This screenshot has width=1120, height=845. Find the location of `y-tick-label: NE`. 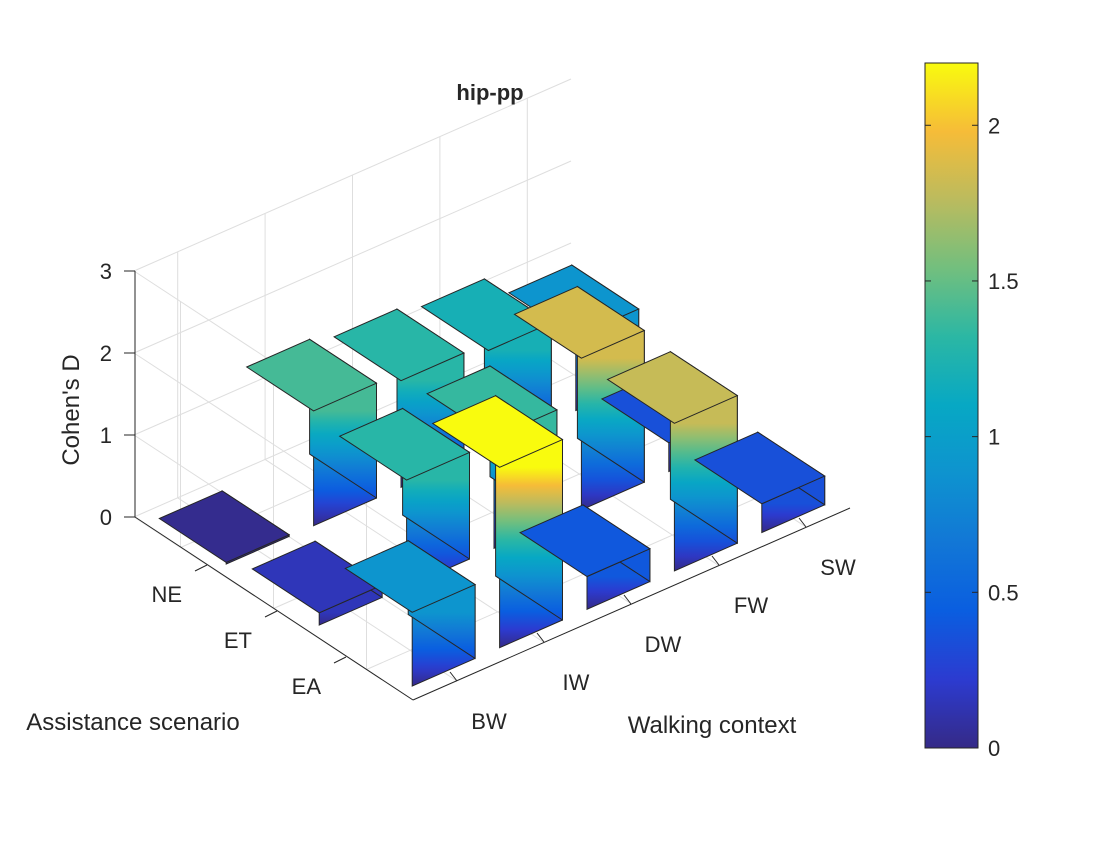

y-tick-label: NE is located at coordinates (166, 594).